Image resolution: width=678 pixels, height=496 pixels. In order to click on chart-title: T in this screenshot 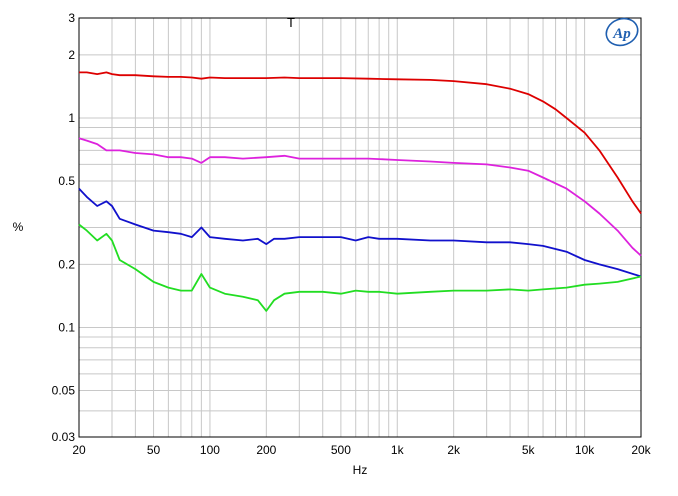, I will do `click(291, 22)`.